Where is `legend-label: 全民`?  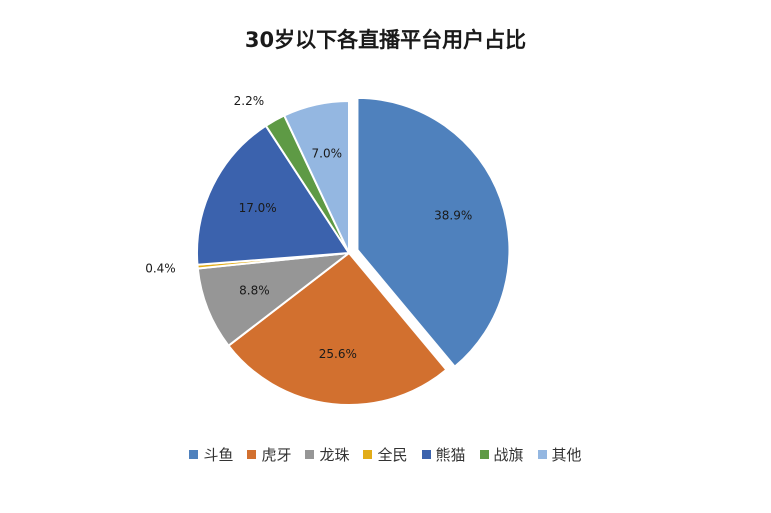 legend-label: 全民 is located at coordinates (392, 455).